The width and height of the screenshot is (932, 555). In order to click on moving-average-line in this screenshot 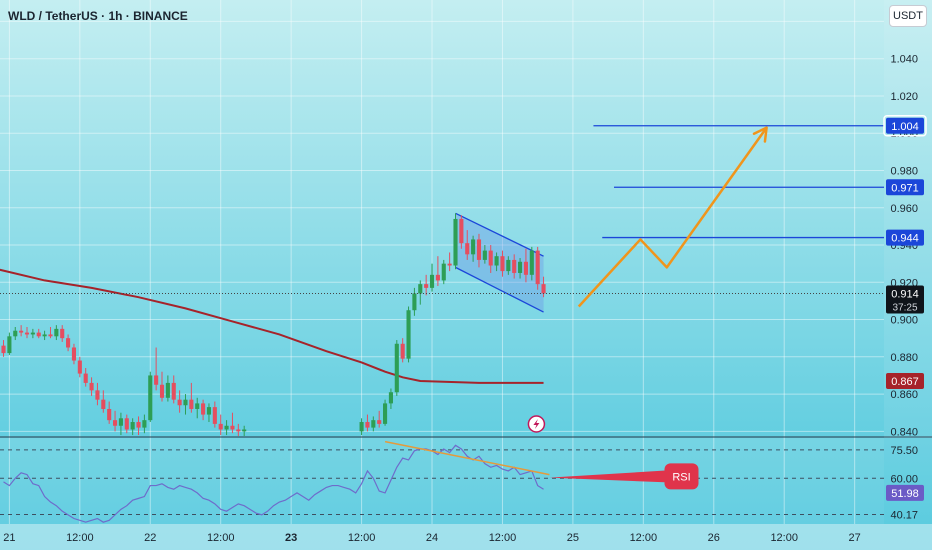, I will do `click(272, 326)`.